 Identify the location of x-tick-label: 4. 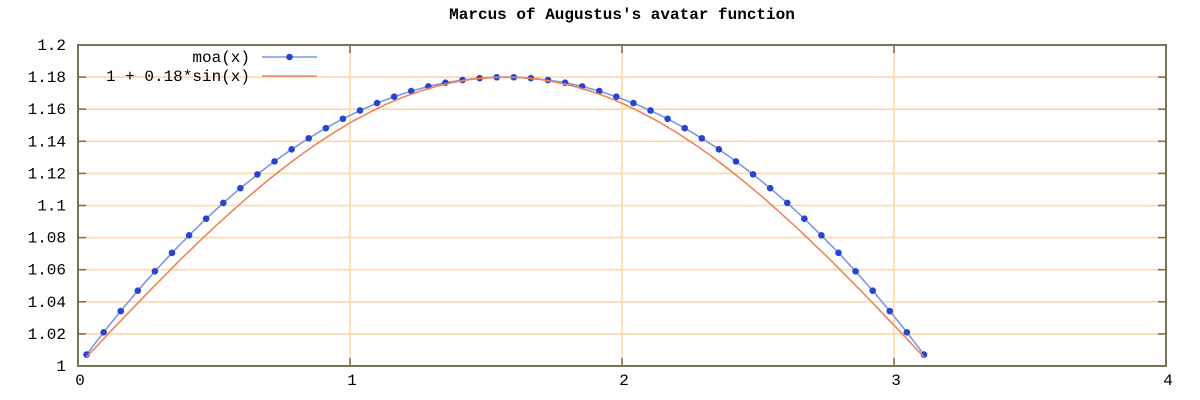
(1168, 381).